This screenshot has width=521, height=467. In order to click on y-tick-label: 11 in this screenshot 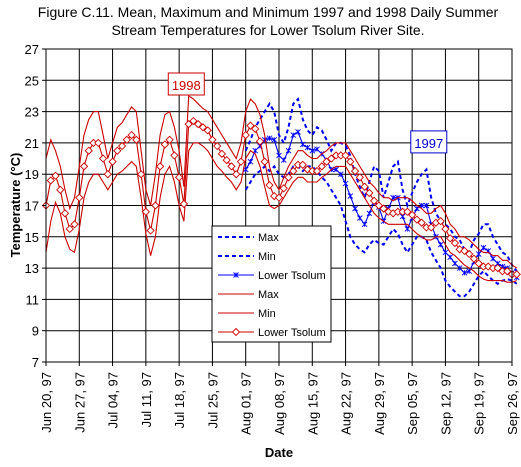, I will do `click(33, 299)`.